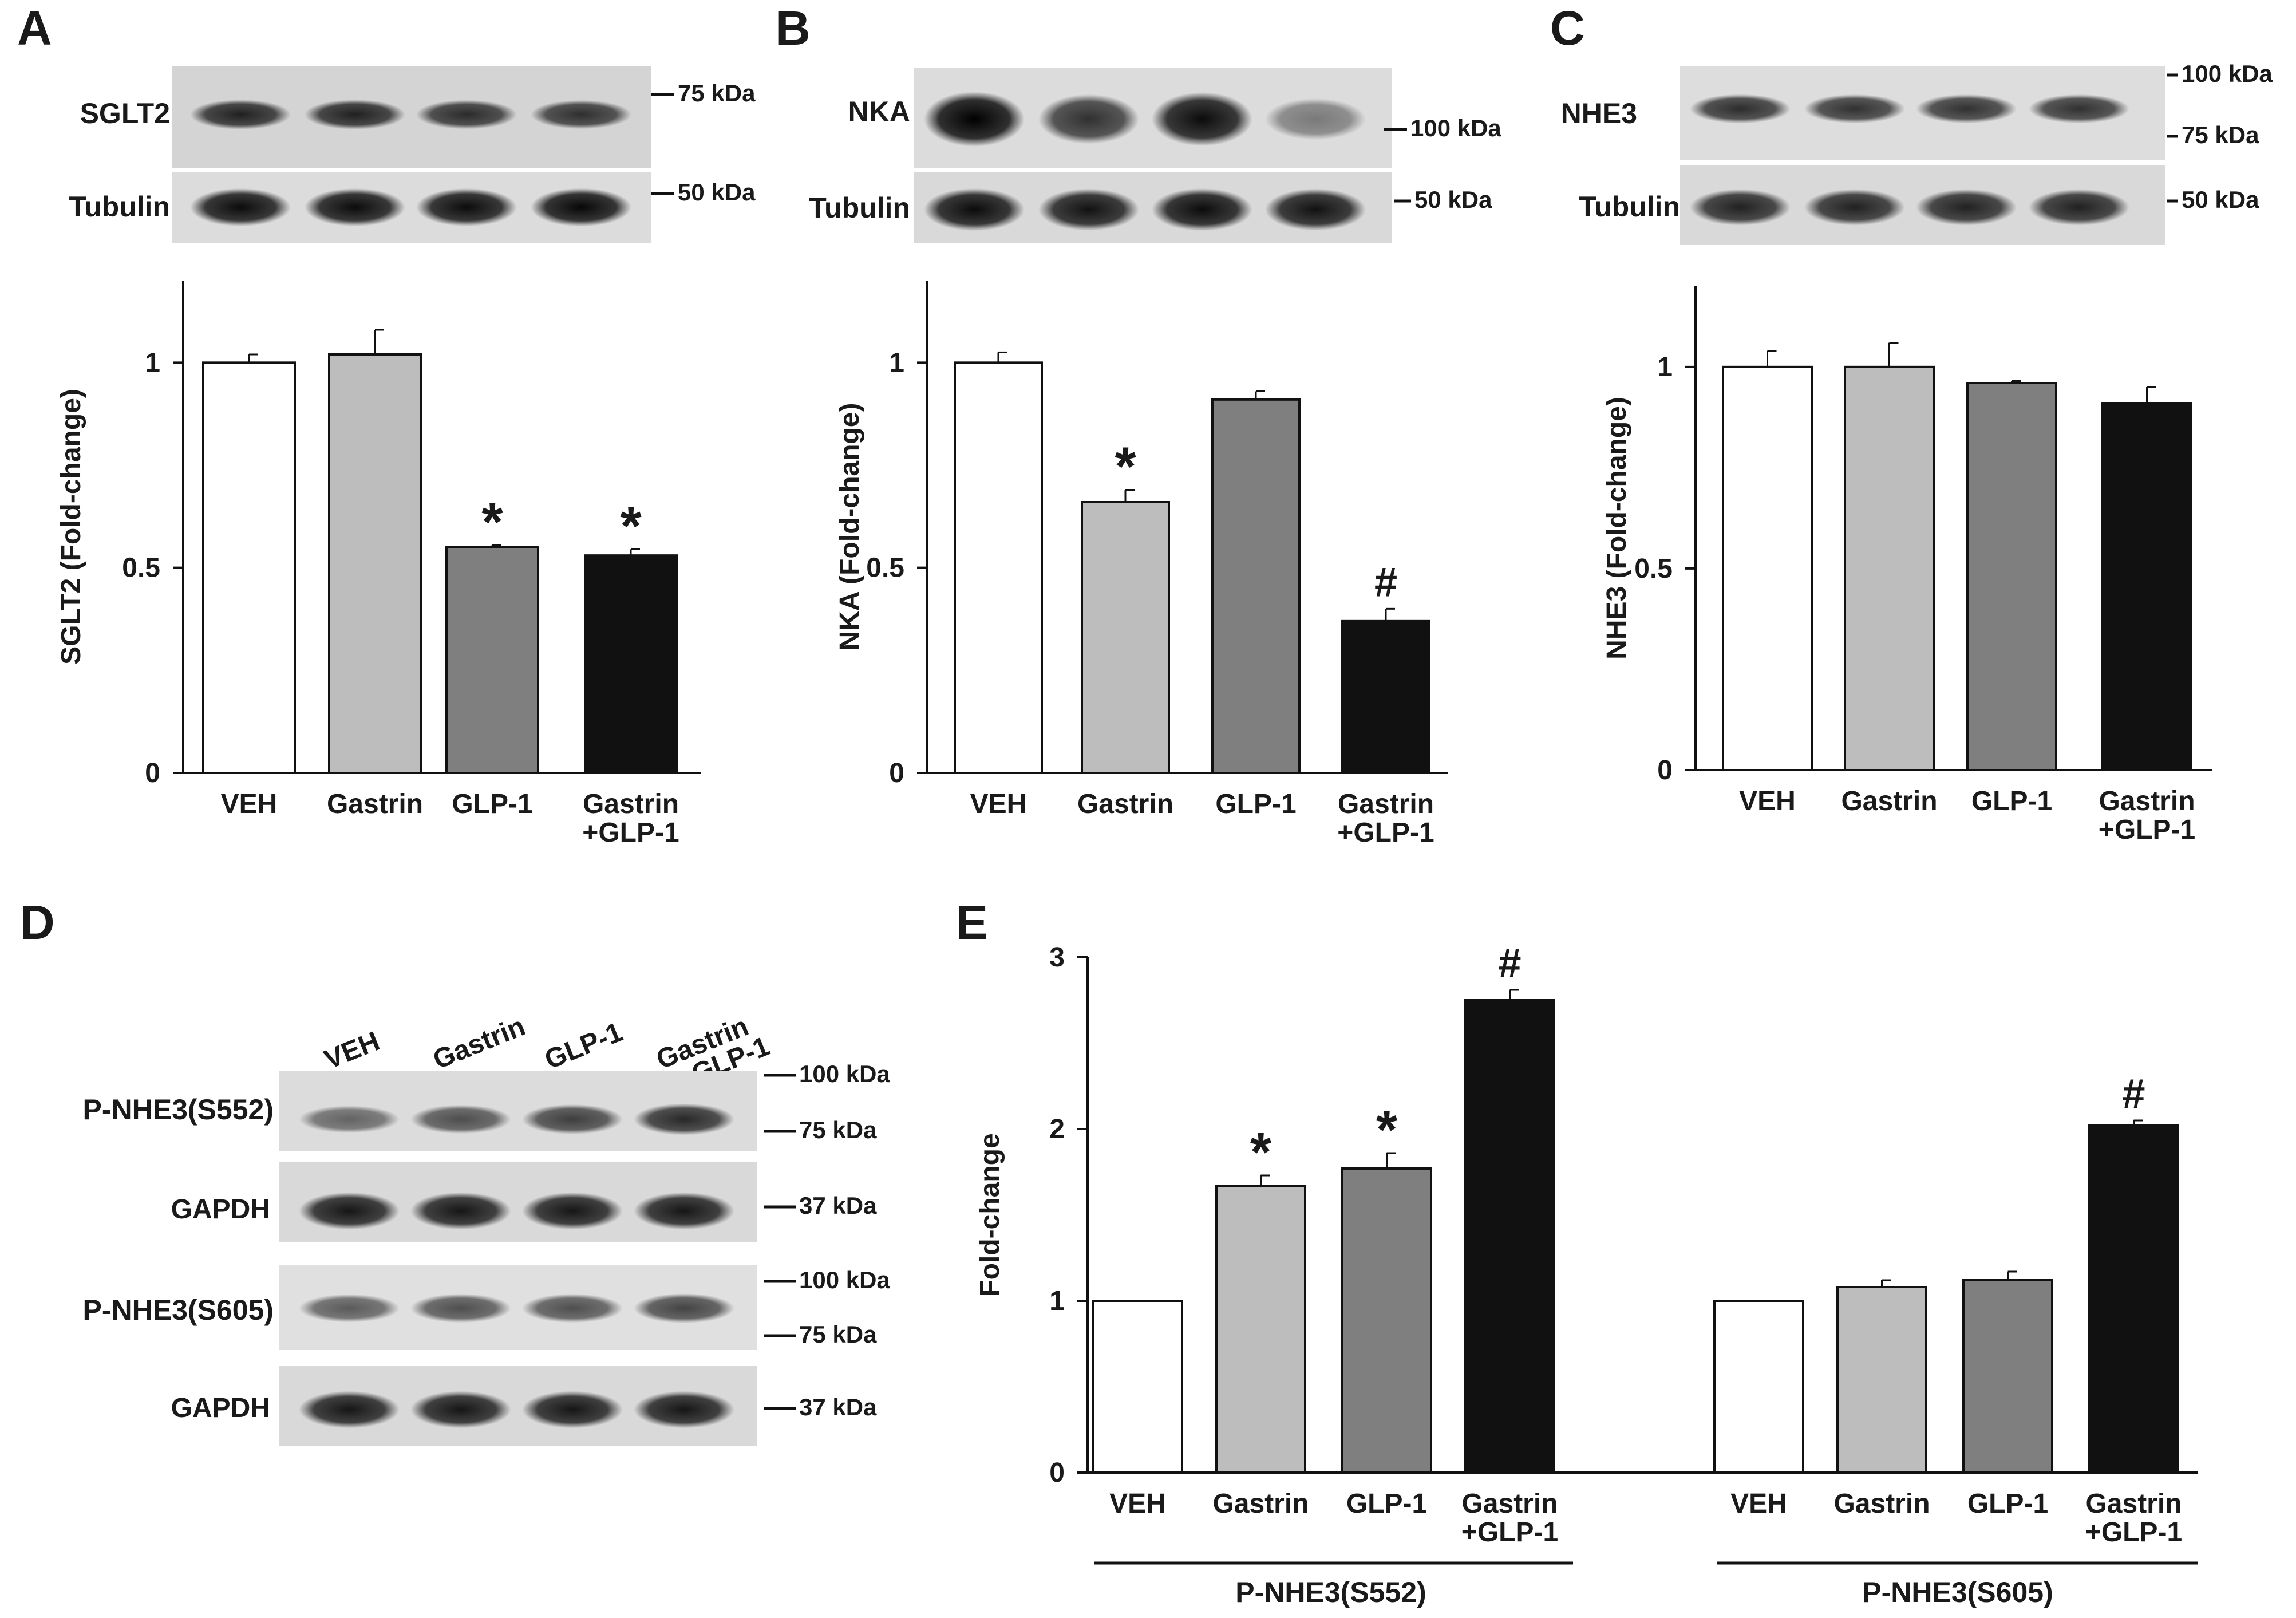 Image resolution: width=2296 pixels, height=1618 pixels. Describe the element at coordinates (352, 1050) in the screenshot. I see `lane-label: VEH` at that location.